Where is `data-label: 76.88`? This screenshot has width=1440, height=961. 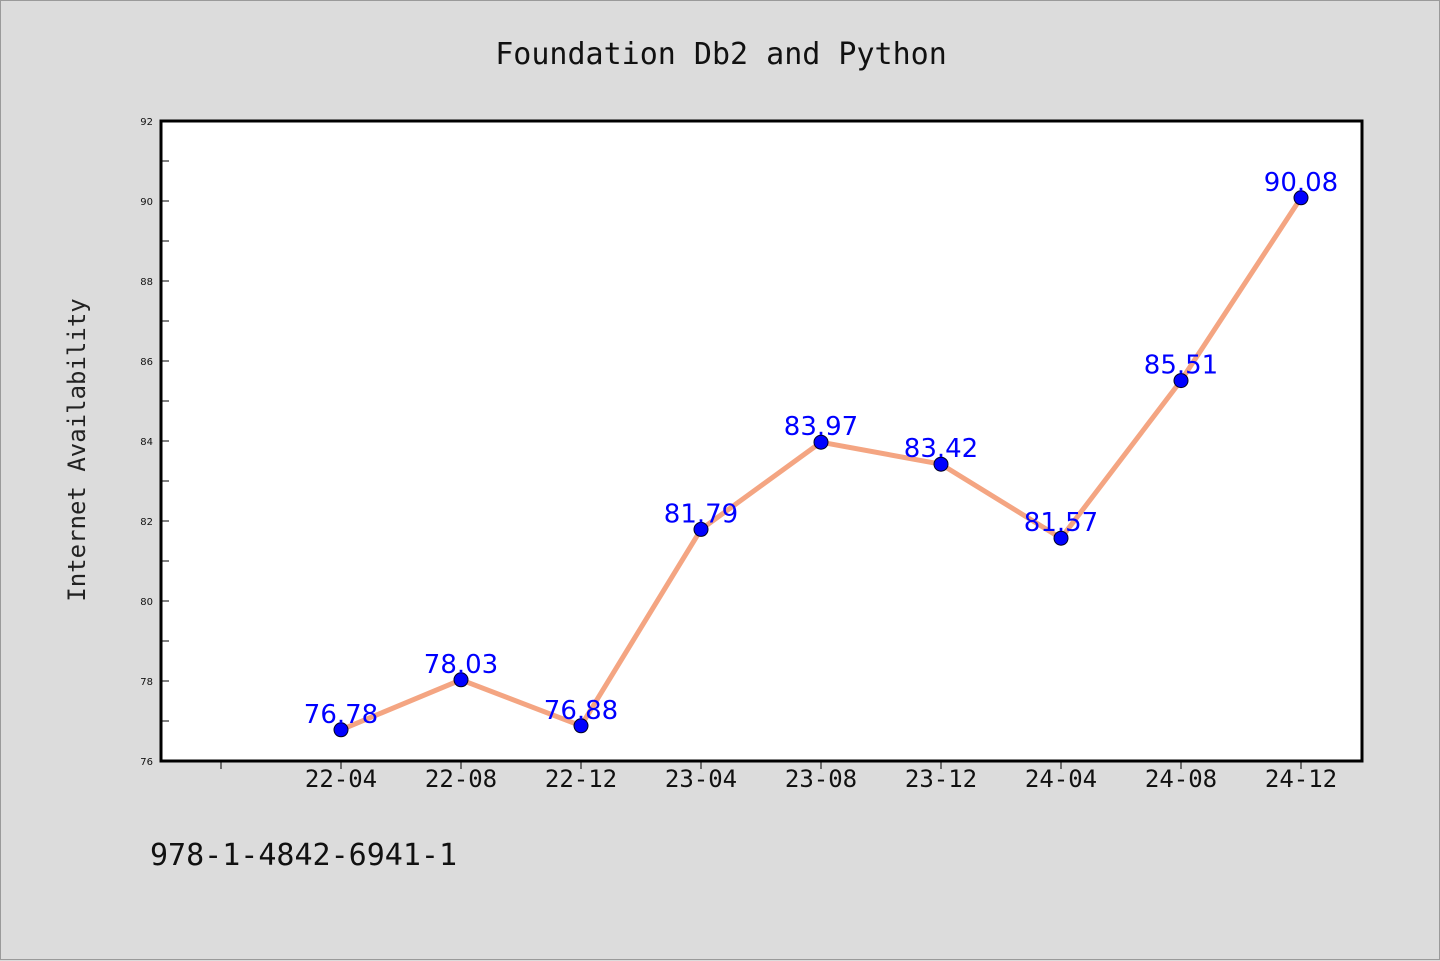 data-label: 76.88 is located at coordinates (581, 711).